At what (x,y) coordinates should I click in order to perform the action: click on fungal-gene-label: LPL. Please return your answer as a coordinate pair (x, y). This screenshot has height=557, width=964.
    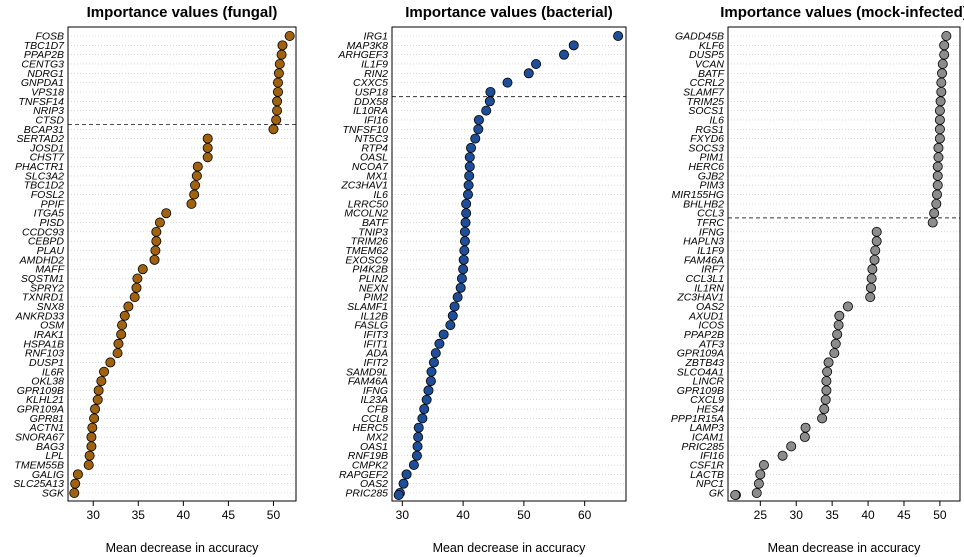
    Looking at the image, I should click on (54, 456).